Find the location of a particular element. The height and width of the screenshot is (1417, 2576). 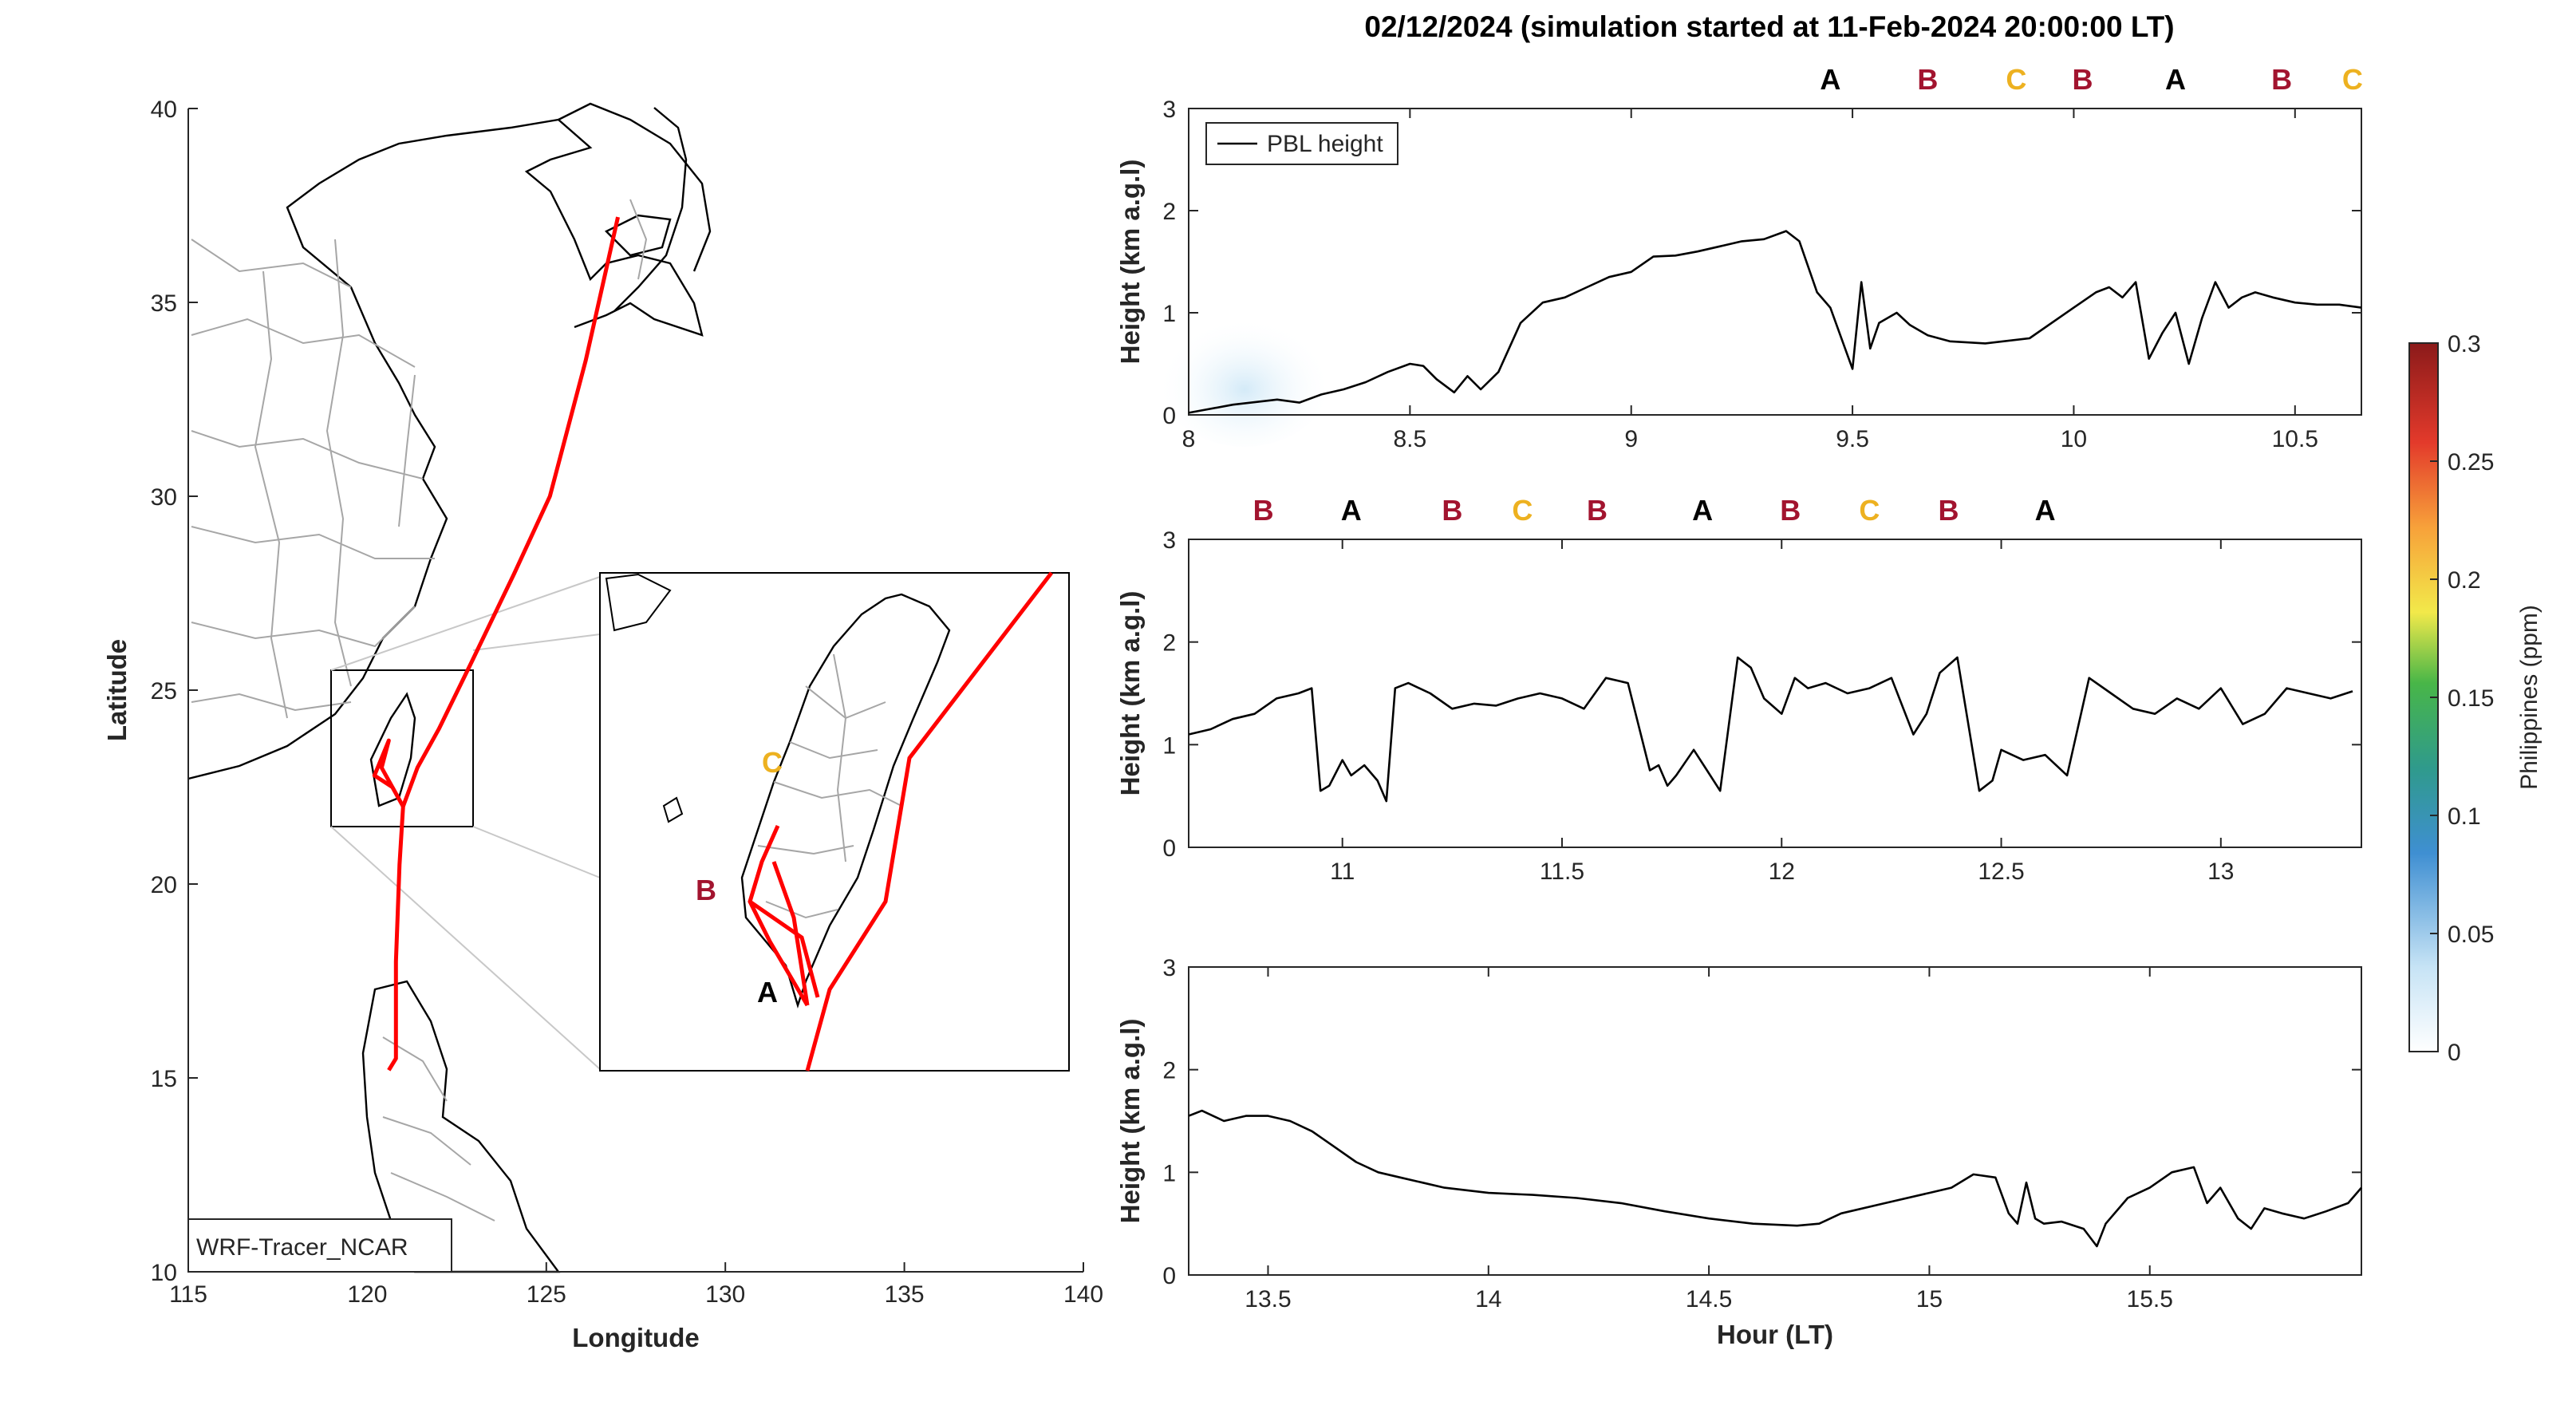

pbl-xtick-label: 15.5 is located at coordinates (2150, 1299).